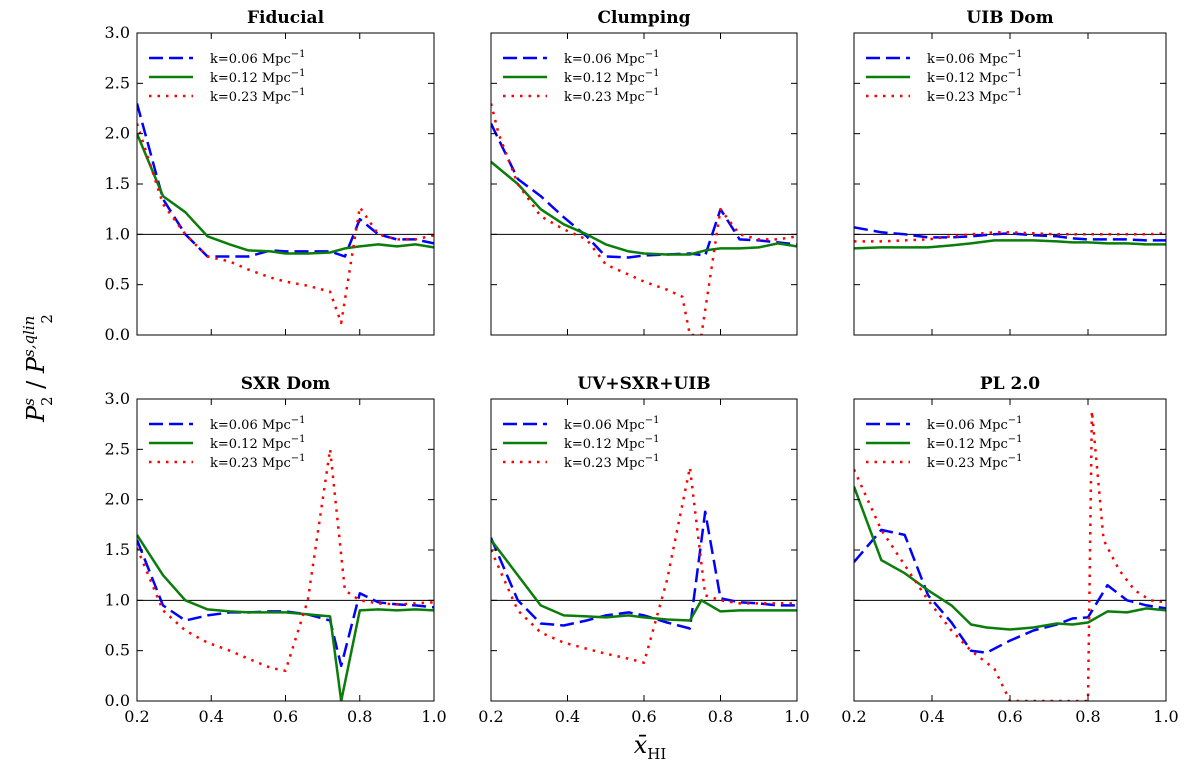  I want to click on panel-title: UV+SXR+UIB, so click(643, 384).